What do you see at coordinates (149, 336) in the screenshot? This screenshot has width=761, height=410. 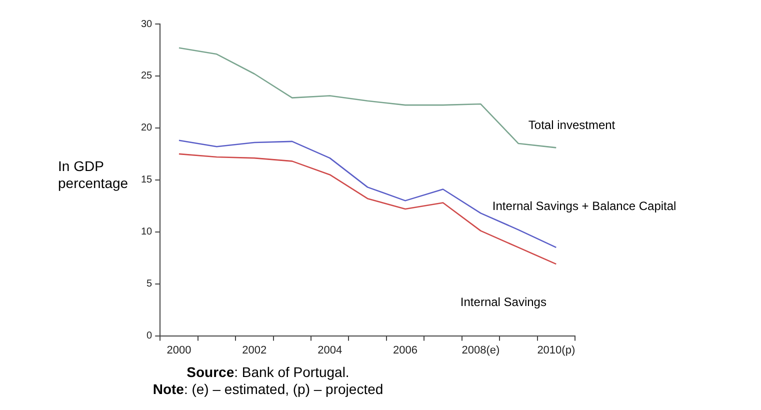 I see `y-tick-label: 0` at bounding box center [149, 336].